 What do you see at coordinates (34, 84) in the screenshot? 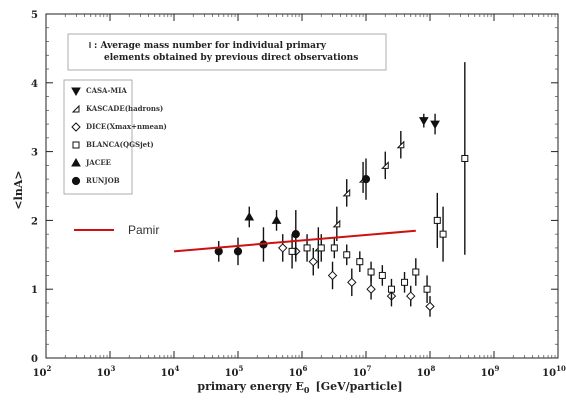
I see `y-tick-label: 4` at bounding box center [34, 84].